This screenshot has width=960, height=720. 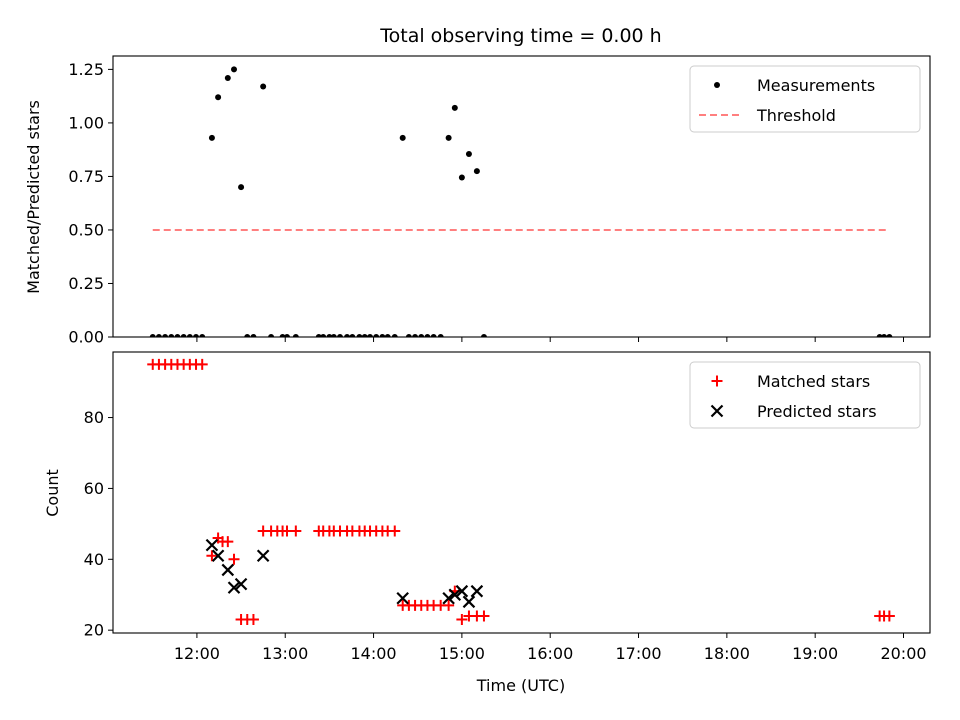 I want to click on legend: Measurements Threshold, so click(x=805, y=99).